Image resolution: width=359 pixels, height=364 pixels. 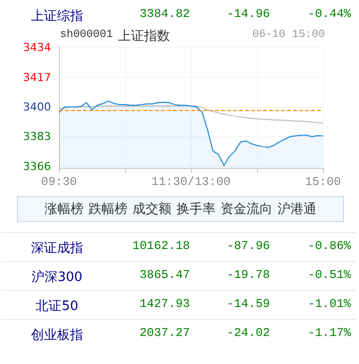 What do you see at coordinates (323, 182) in the screenshot?
I see `x-tick-label: 15:00` at bounding box center [323, 182].